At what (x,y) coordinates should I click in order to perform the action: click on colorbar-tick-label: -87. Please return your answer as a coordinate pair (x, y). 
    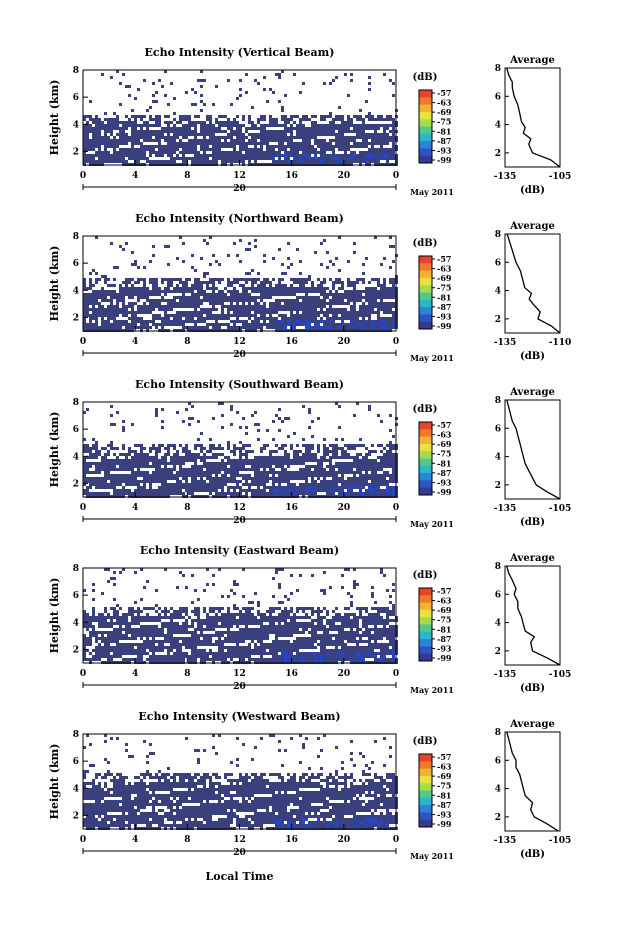
    Looking at the image, I should click on (444, 473).